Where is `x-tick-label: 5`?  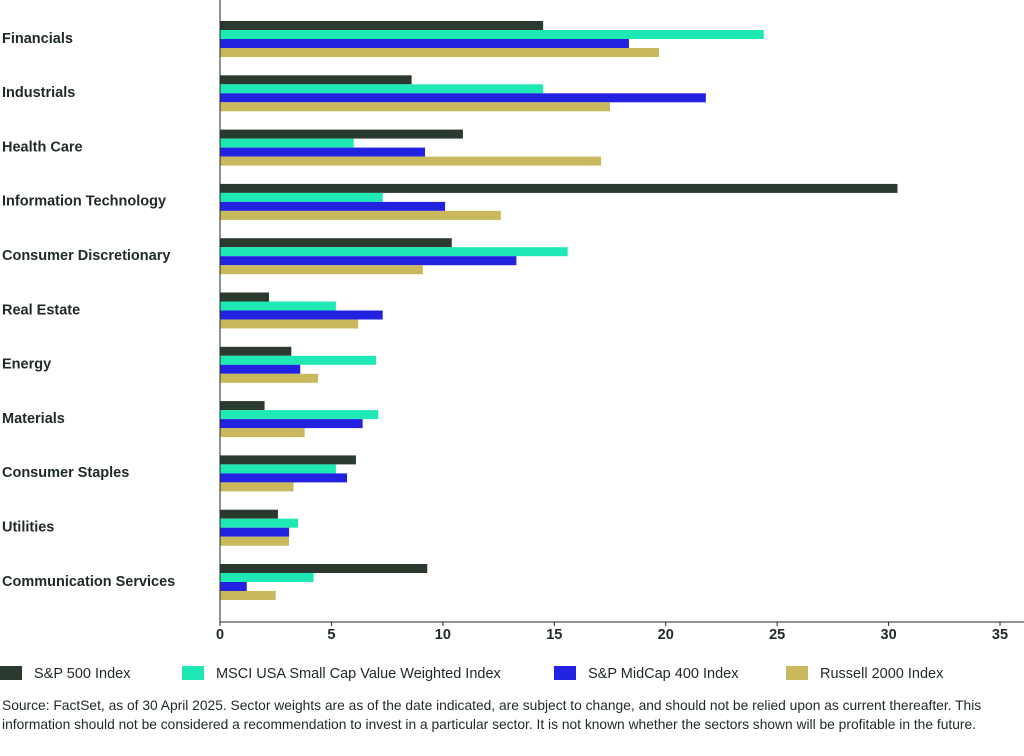
x-tick-label: 5 is located at coordinates (331, 635).